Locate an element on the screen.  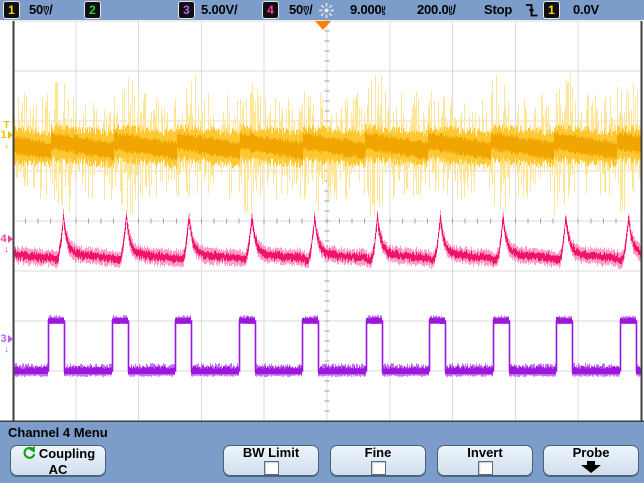
channel-1-badge: 1 is located at coordinates (11, 10).